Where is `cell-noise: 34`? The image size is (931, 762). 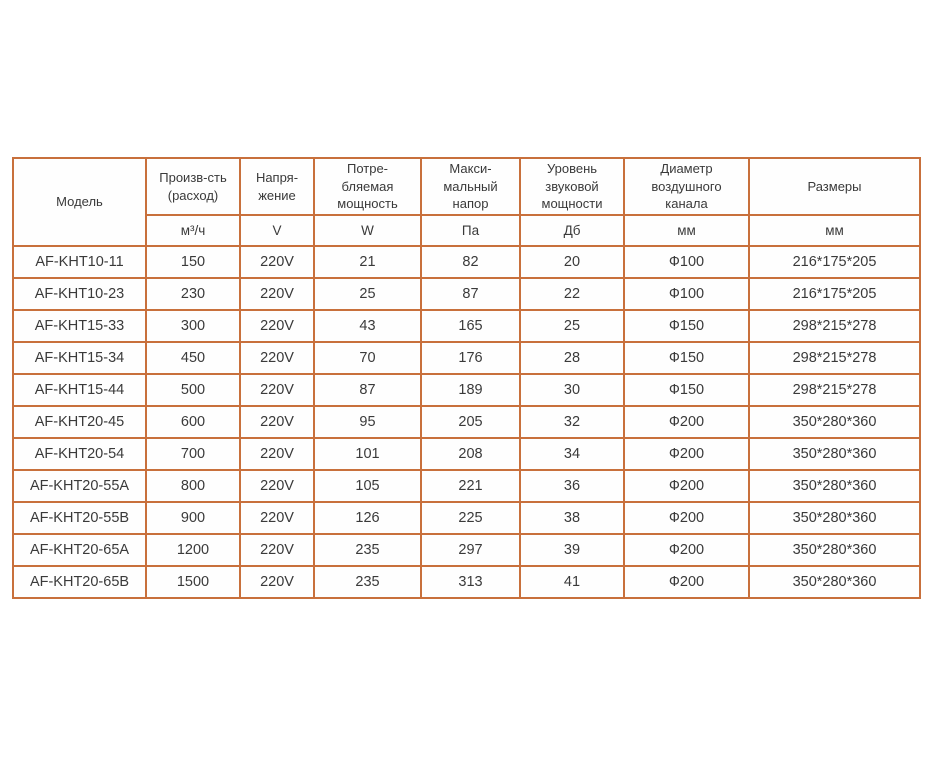
cell-noise: 34 is located at coordinates (572, 454).